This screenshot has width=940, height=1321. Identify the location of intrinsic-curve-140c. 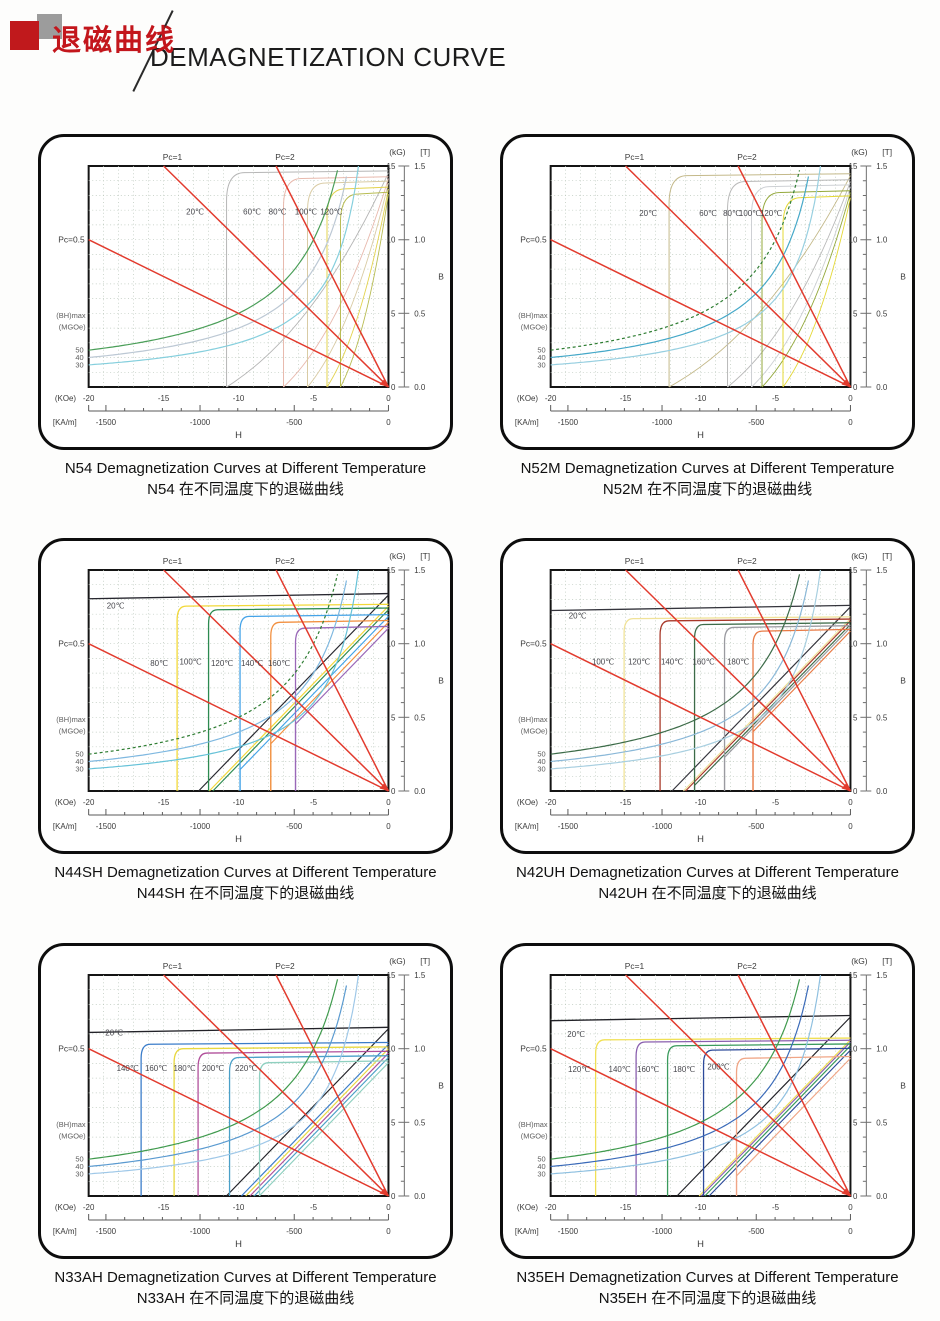
(743, 1117).